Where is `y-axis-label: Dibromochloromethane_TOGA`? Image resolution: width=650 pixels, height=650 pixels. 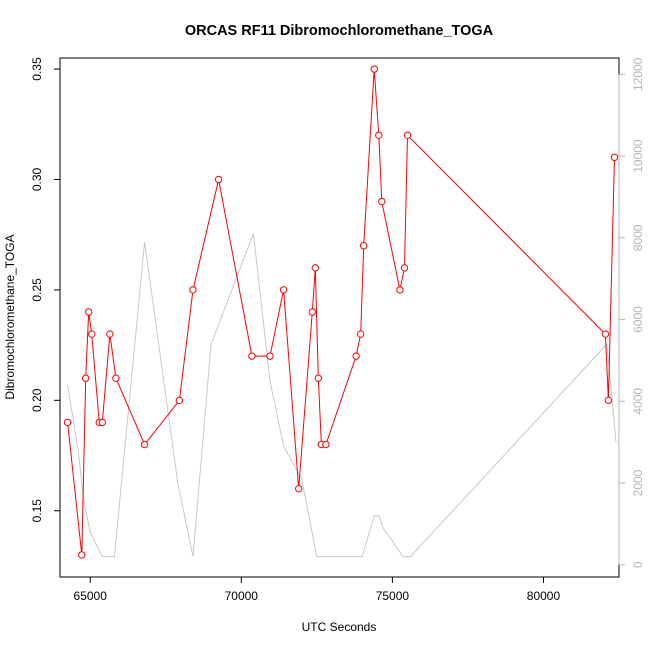 y-axis-label: Dibromochloromethane_TOGA is located at coordinates (10, 316).